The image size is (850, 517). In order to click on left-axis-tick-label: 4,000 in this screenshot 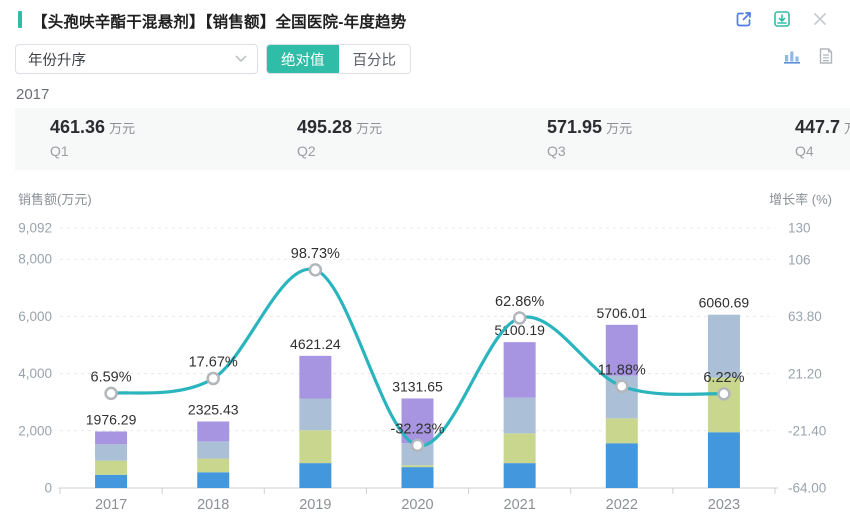, I will do `click(35, 373)`.